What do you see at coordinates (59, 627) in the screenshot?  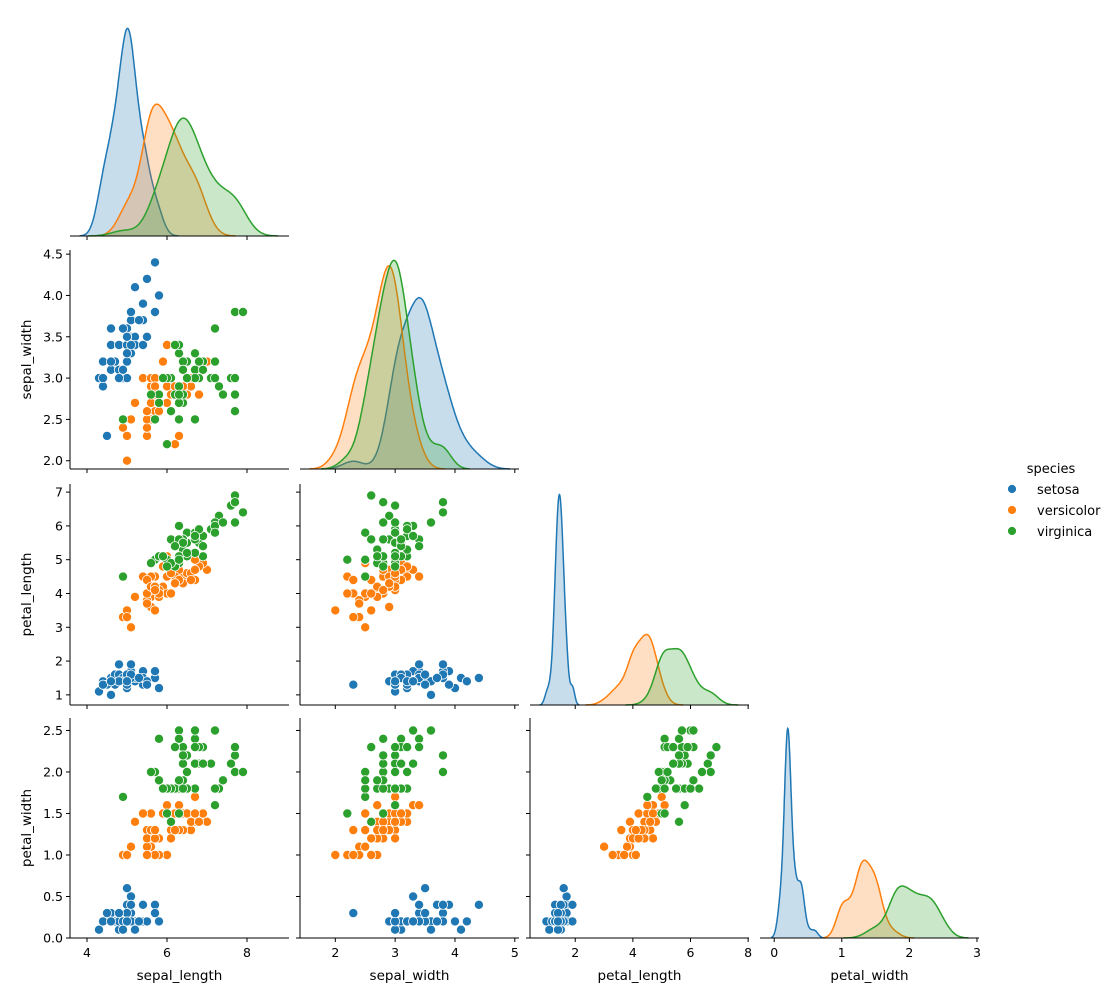 I see `y-tick-label: 3` at bounding box center [59, 627].